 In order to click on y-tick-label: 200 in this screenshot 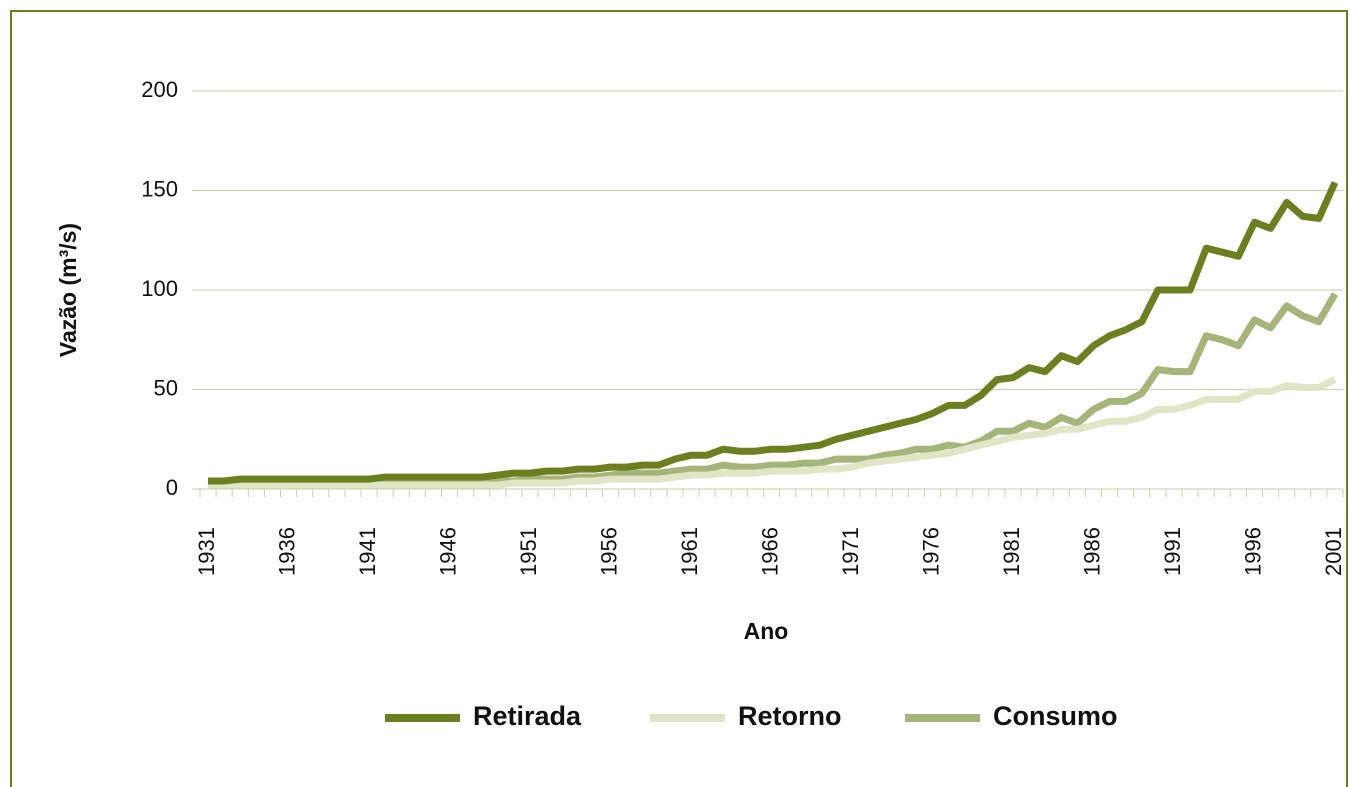, I will do `click(159, 89)`.